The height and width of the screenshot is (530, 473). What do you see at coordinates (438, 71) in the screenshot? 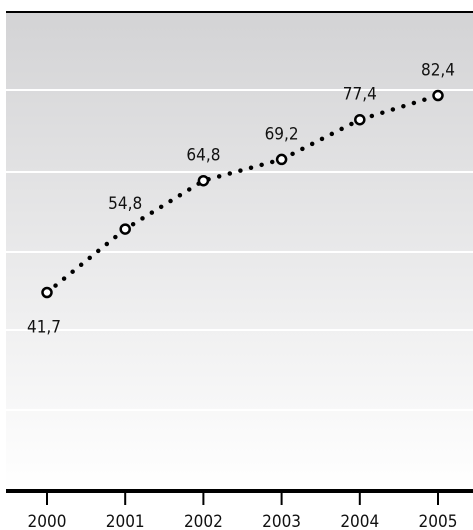
I see `data-label: 82,4` at bounding box center [438, 71].